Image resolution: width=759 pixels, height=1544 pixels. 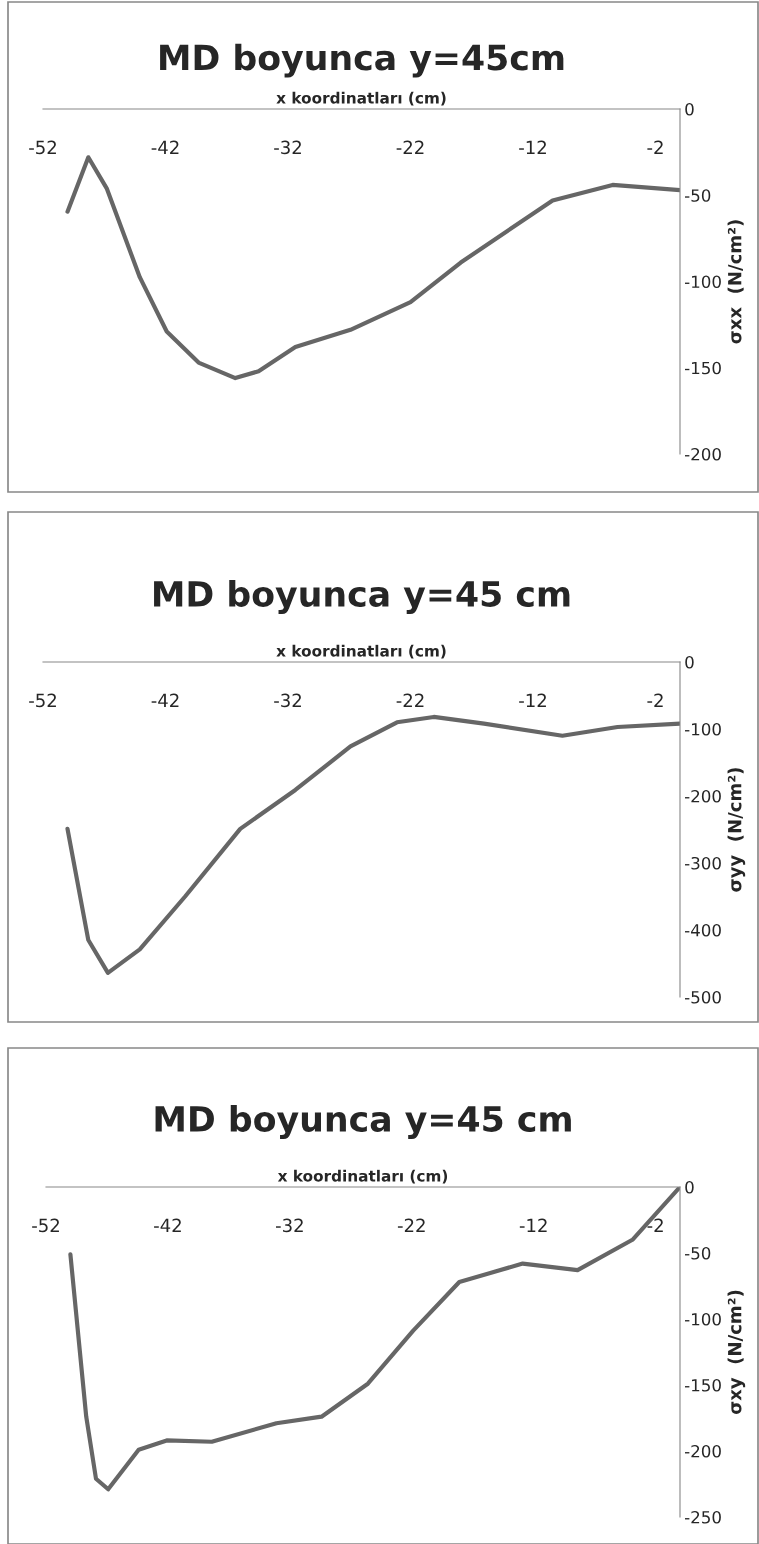 What do you see at coordinates (702, 930) in the screenshot?
I see `y-tick-label: -400` at bounding box center [702, 930].